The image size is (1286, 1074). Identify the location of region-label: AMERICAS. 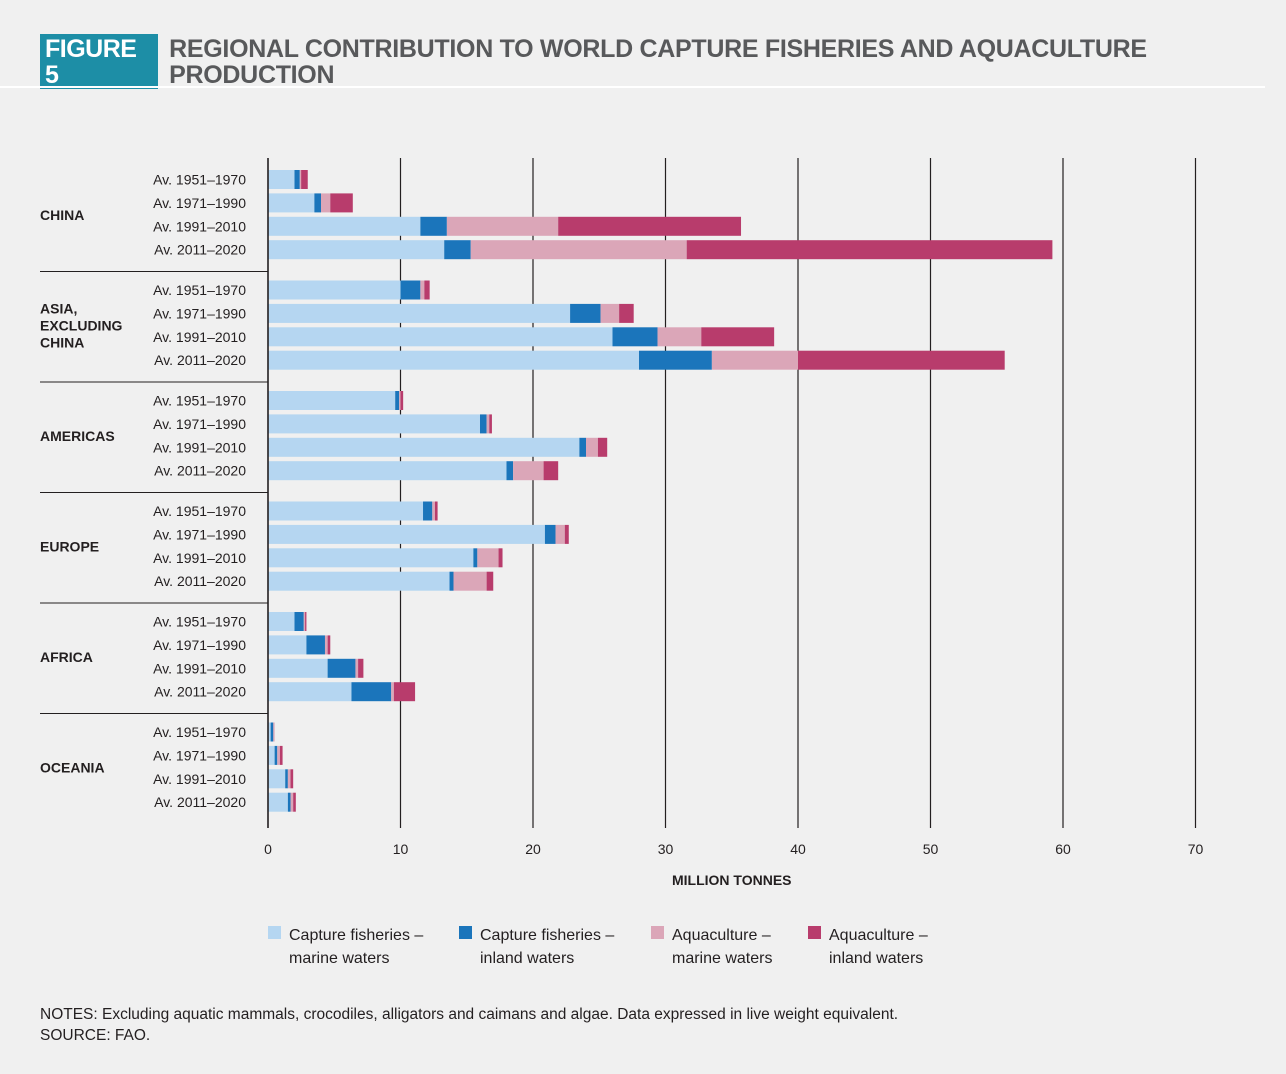
(77, 436).